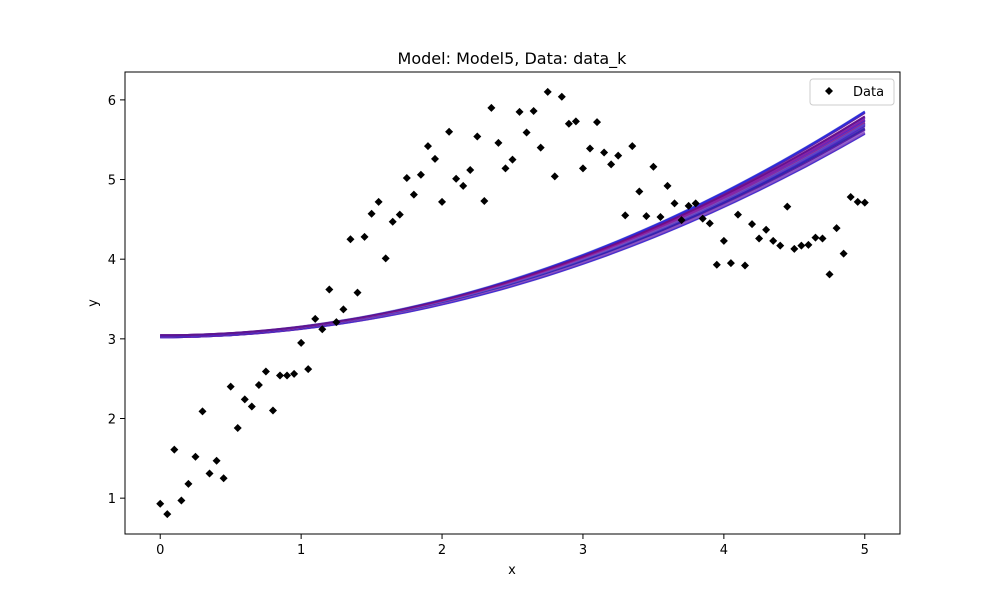 The width and height of the screenshot is (1000, 600). I want to click on x-tick-label: 3, so click(583, 550).